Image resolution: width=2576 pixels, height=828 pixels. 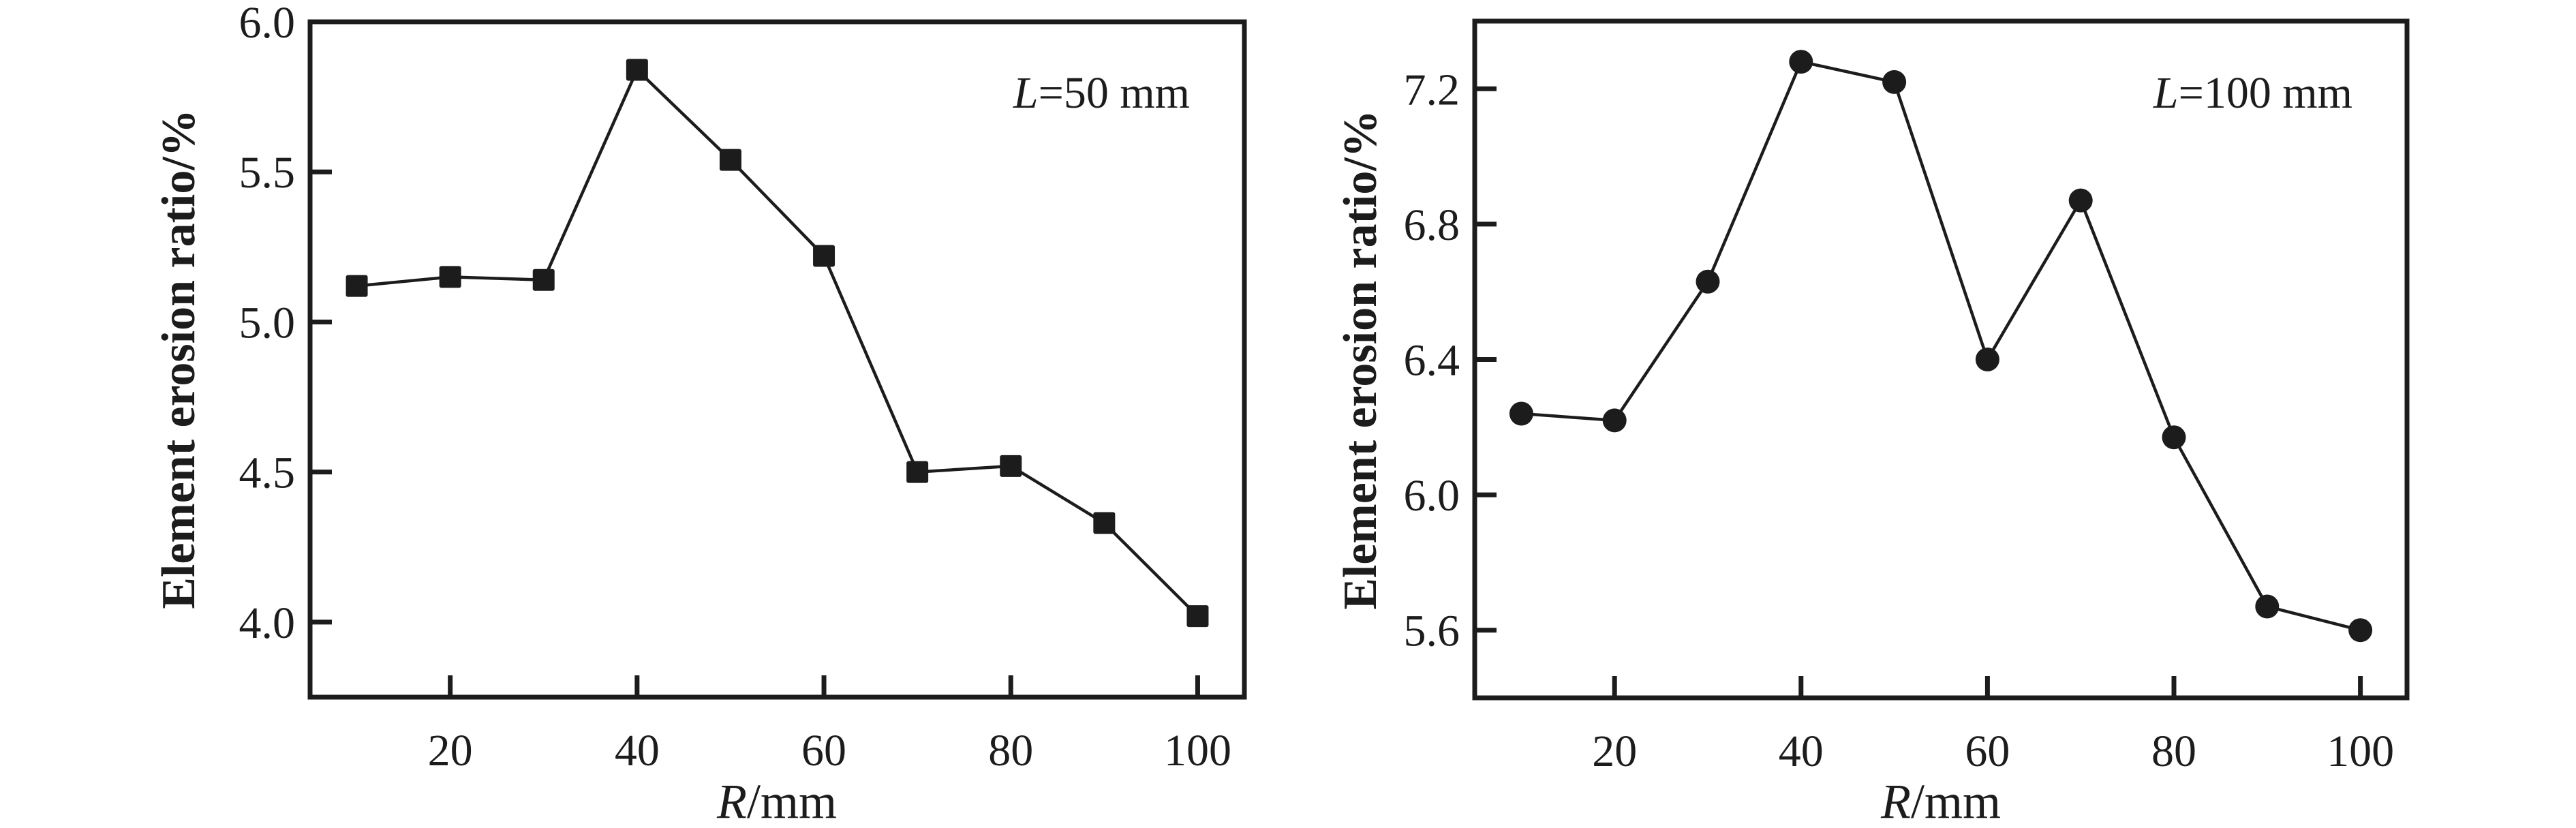 What do you see at coordinates (1432, 631) in the screenshot?
I see `y-tick-label: 5.6` at bounding box center [1432, 631].